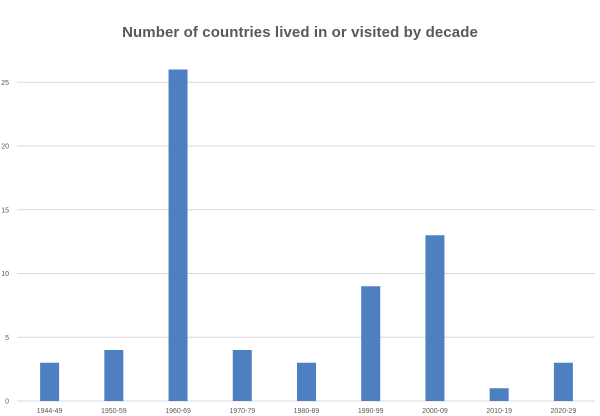 The image size is (600, 416). What do you see at coordinates (178, 411) in the screenshot?
I see `x-tick-label: 1960-69` at bounding box center [178, 411].